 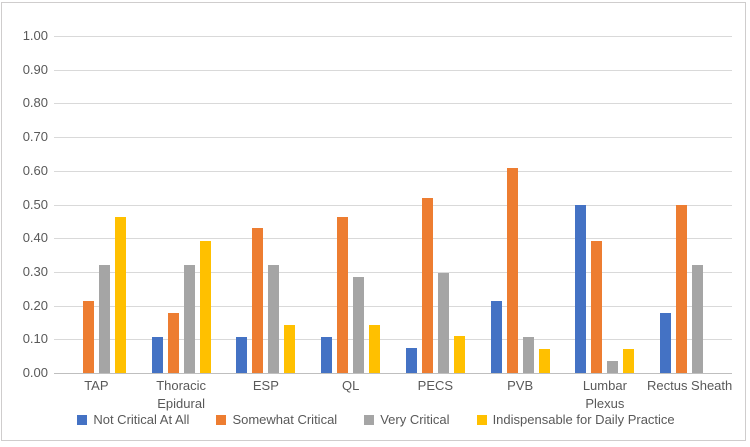 I want to click on y-axis-tick-label: 1.00, so click(x=35, y=35).